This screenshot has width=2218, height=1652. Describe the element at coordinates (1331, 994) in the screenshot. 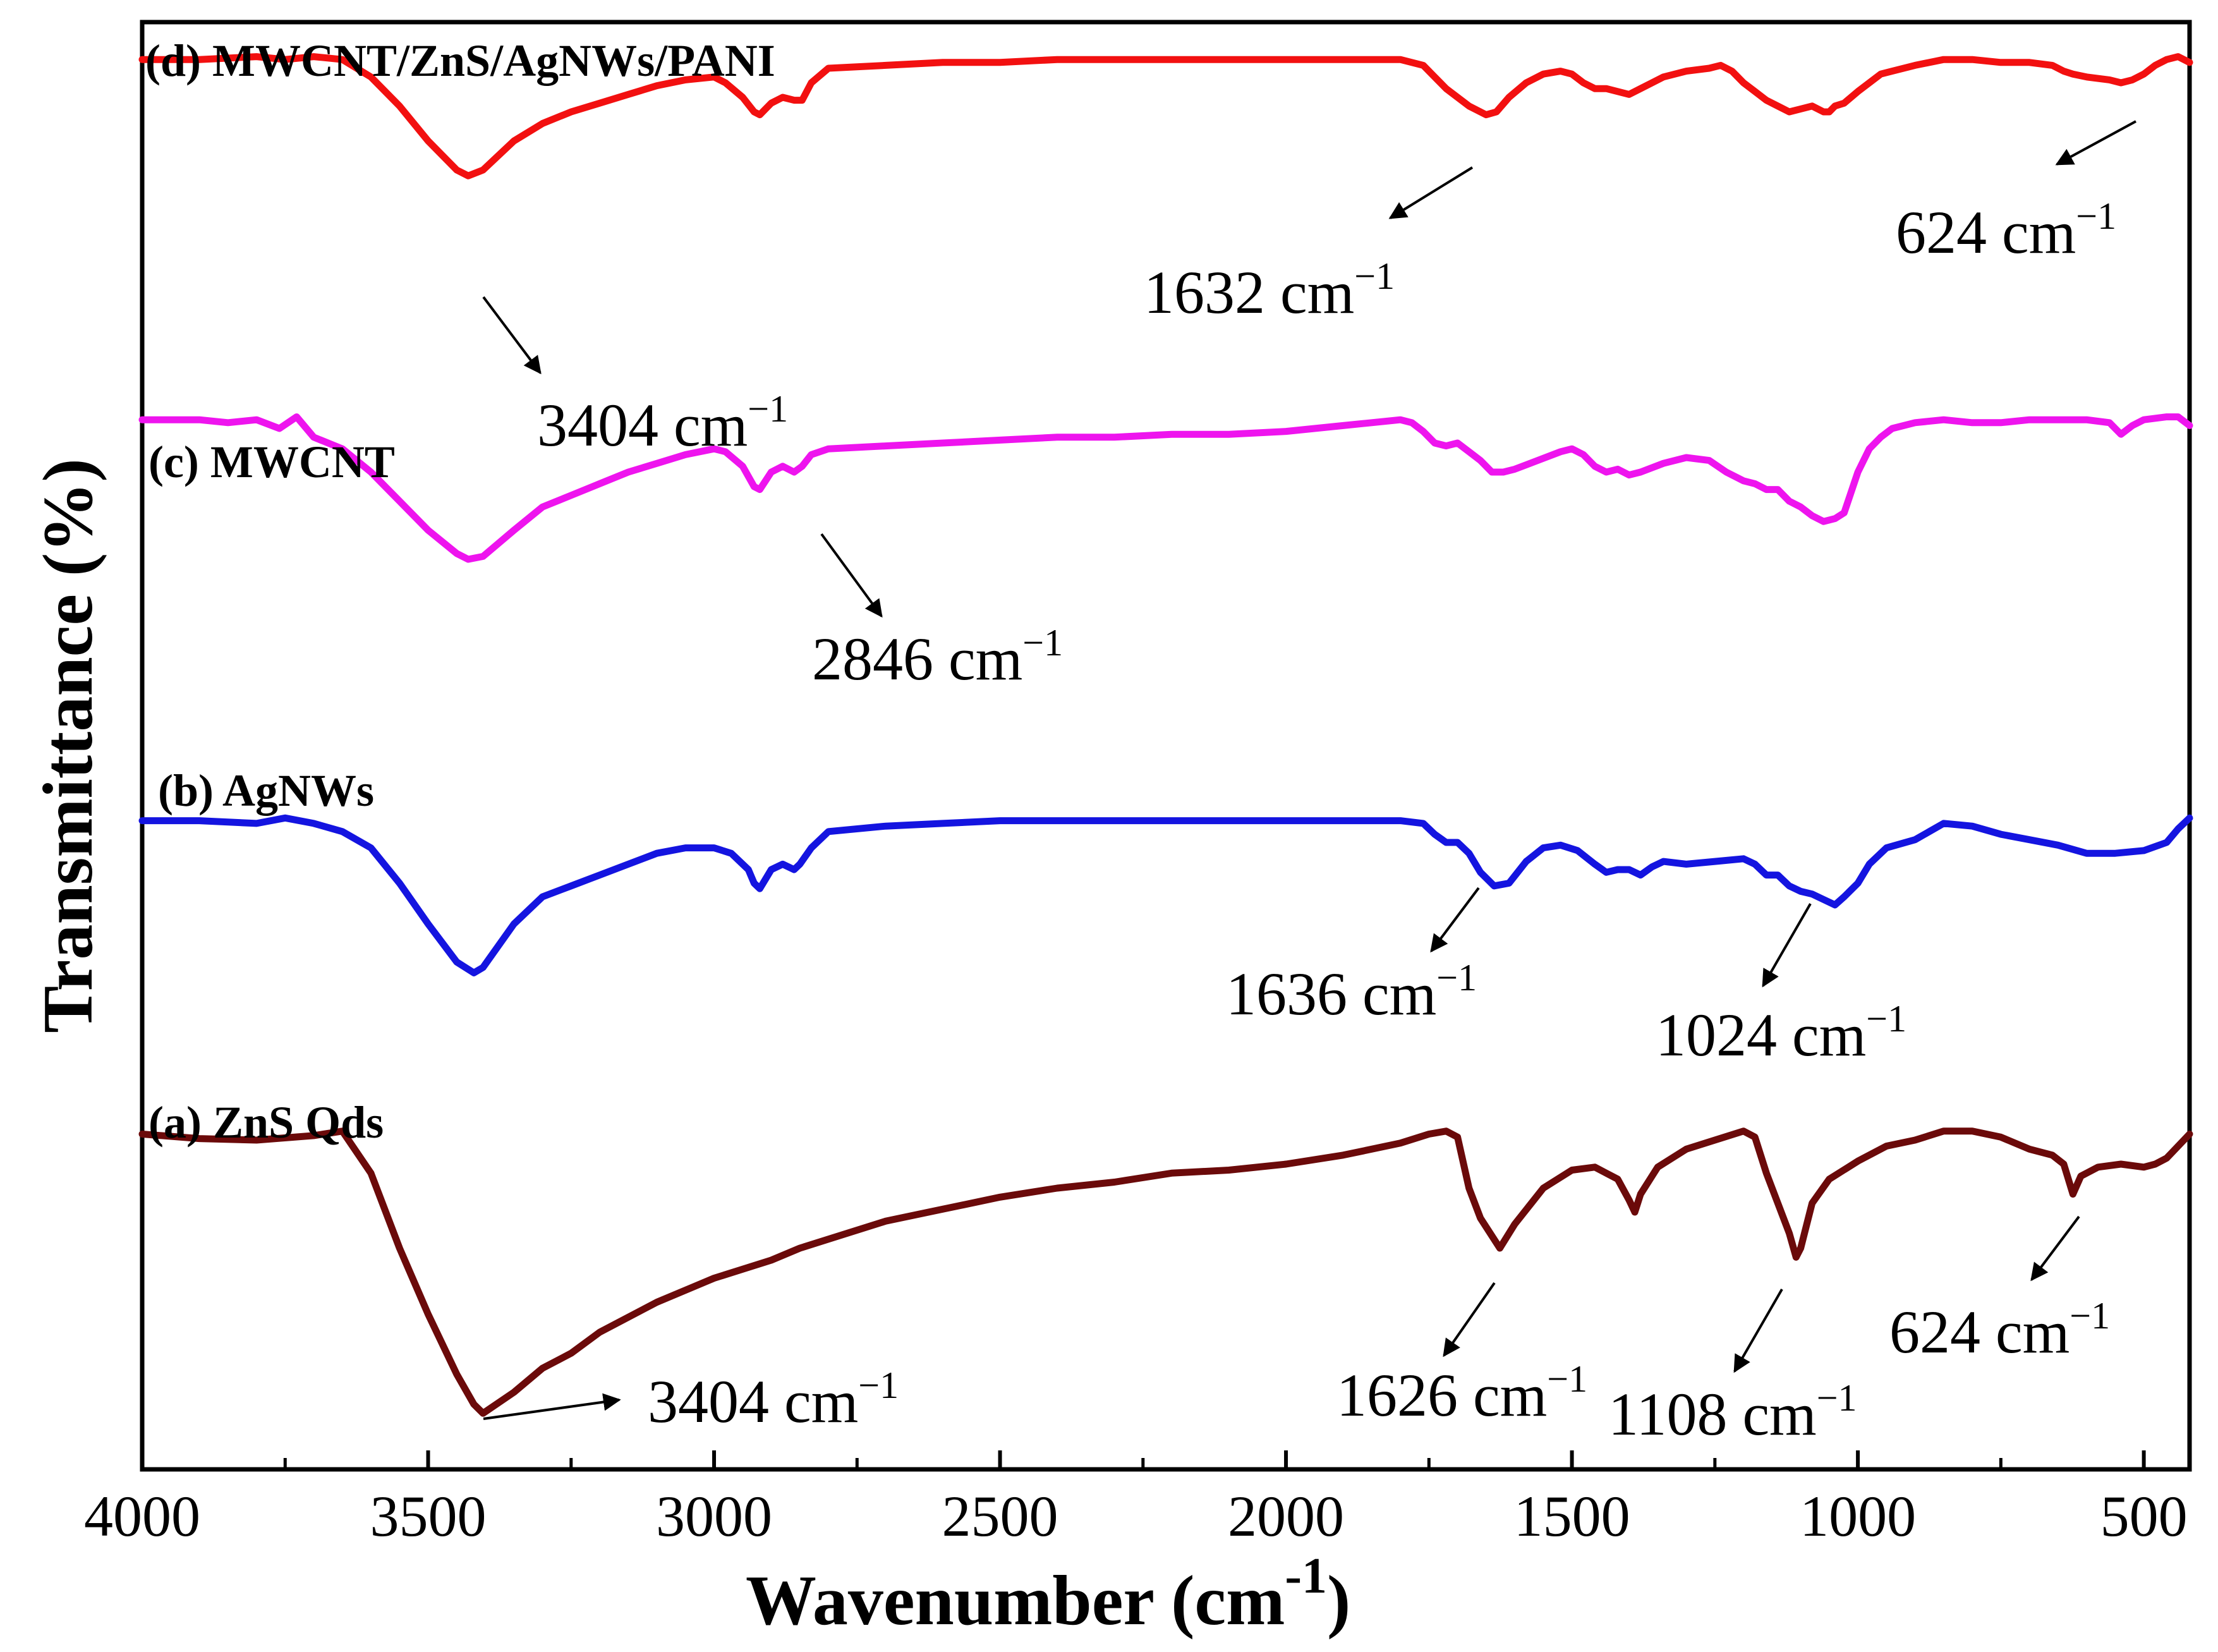

I see `annotation-text: 1636 cm` at that location.